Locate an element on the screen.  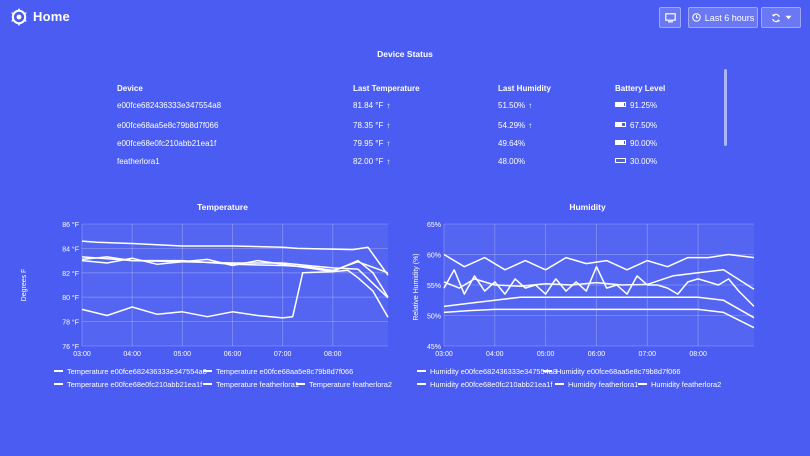
humidity-y-tick-label: 60% is located at coordinates (434, 256).